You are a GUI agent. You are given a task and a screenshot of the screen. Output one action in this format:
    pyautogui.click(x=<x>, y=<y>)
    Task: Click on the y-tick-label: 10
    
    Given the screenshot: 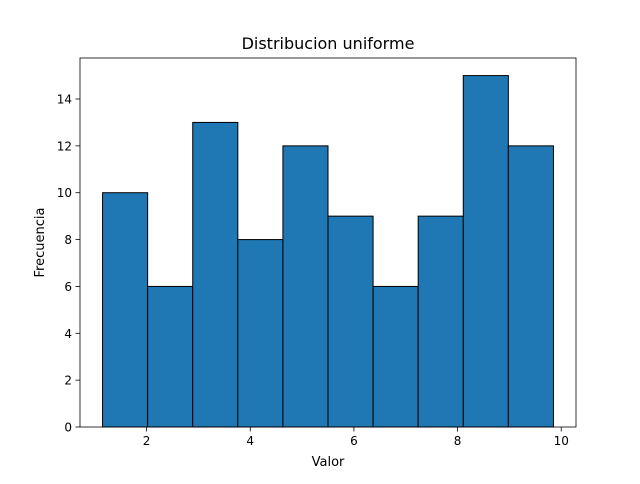 What is the action you would take?
    pyautogui.click(x=64, y=193)
    